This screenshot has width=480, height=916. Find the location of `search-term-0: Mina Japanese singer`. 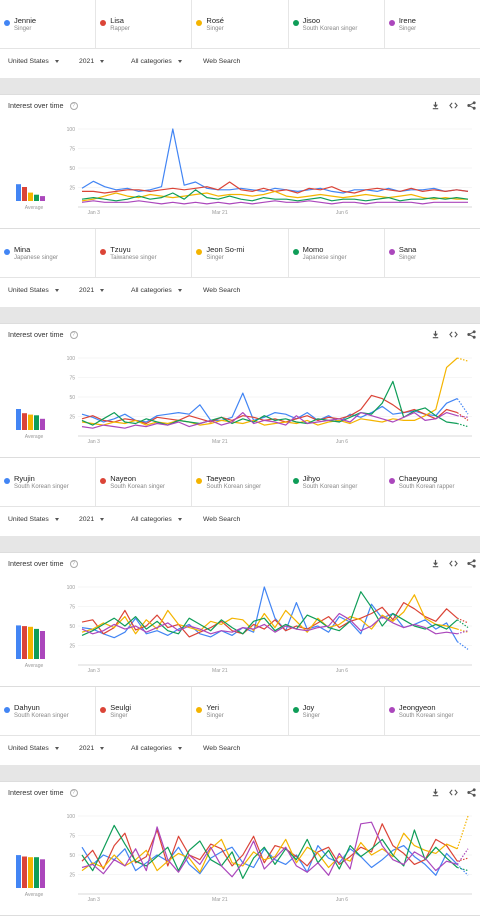

search-term-0: Mina Japanese singer is located at coordinates (48, 253).